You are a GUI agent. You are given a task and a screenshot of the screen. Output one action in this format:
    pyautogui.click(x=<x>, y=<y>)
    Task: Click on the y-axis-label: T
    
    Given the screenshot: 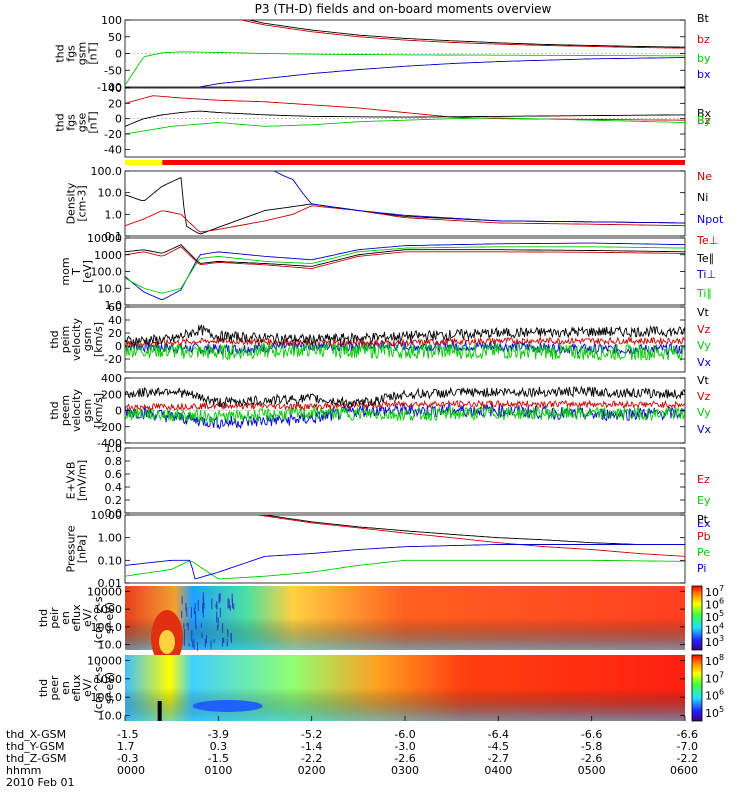 What is the action you would take?
    pyautogui.click(x=76, y=272)
    